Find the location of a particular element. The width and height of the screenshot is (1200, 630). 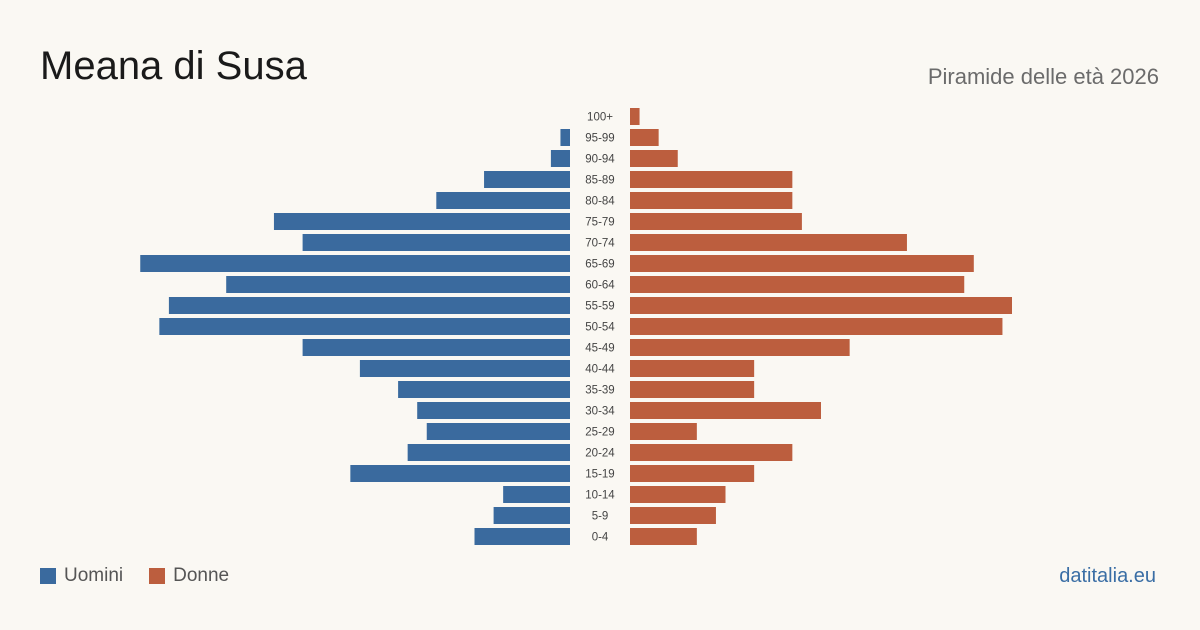

age-label-55-59: 55-59 is located at coordinates (599, 307).